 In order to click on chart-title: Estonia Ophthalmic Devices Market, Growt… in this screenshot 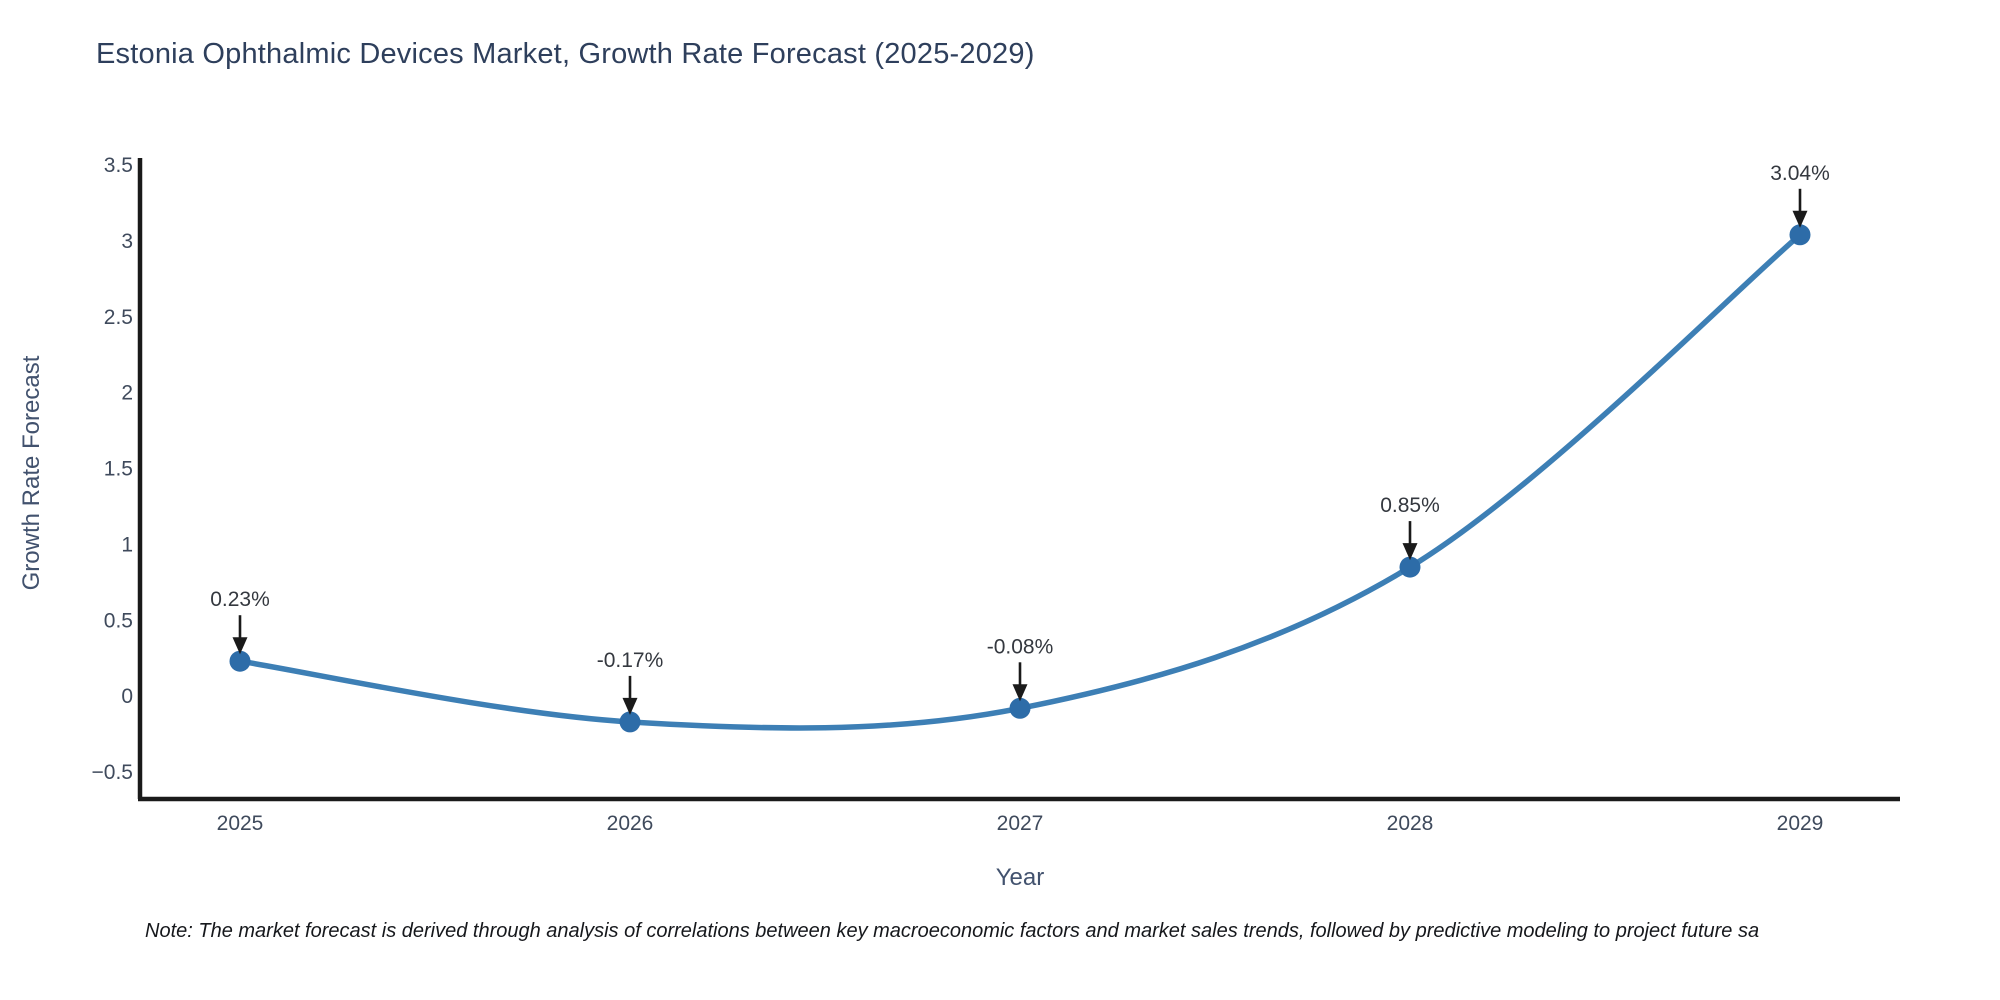, I will do `click(565, 54)`.